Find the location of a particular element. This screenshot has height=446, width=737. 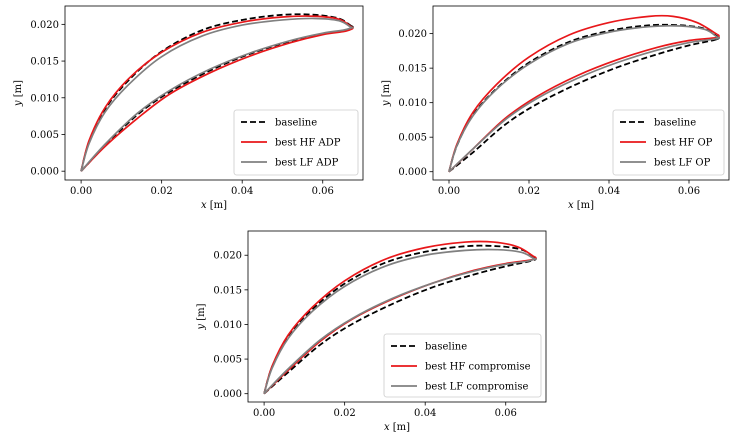

legend: baseline best HF OP best LF OP is located at coordinates (668, 142).